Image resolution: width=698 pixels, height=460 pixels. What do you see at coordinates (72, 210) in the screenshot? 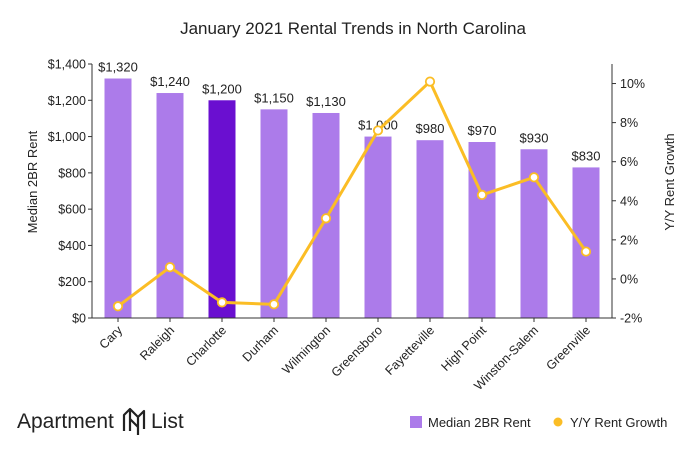
I see `left-tick-label: $600` at bounding box center [72, 210].